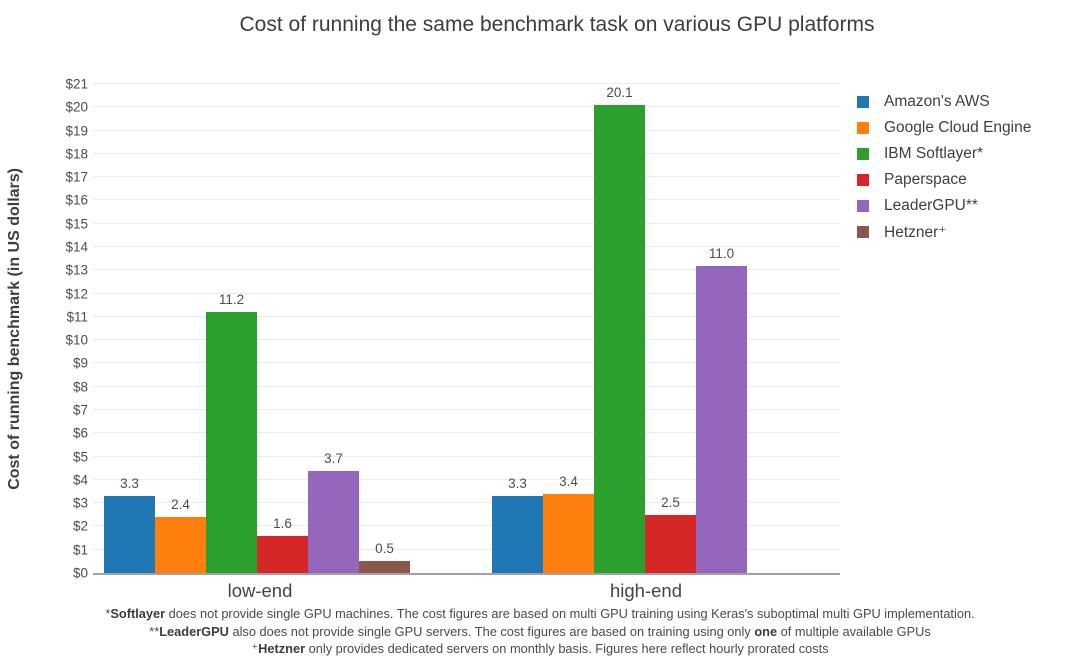 The width and height of the screenshot is (1080, 665). I want to click on y-tick-label: $11, so click(77, 317).